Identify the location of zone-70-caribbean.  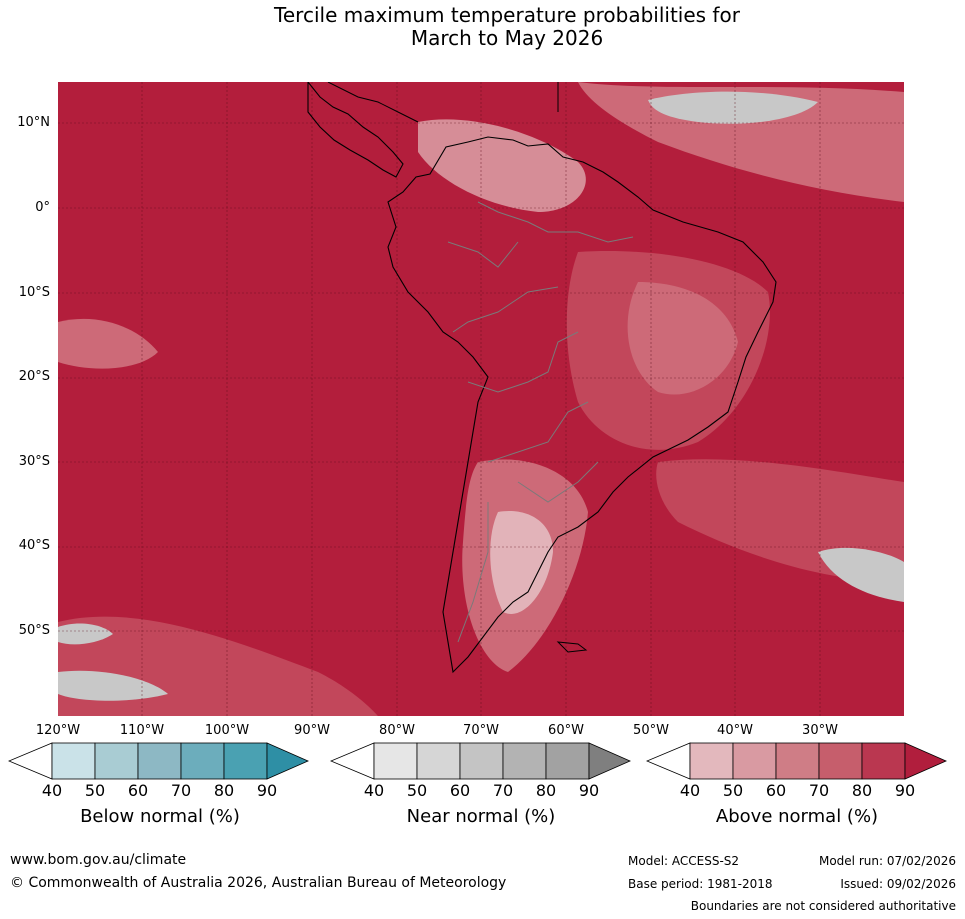
(502, 165).